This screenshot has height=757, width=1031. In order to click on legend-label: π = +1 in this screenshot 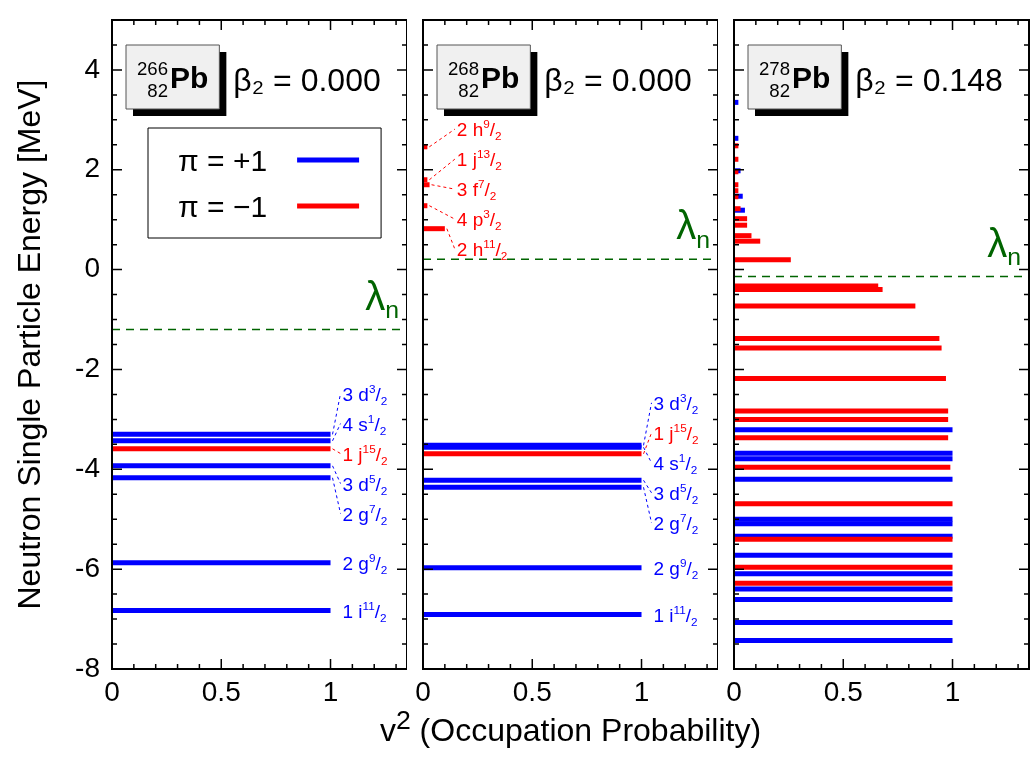, I will do `click(223, 160)`.